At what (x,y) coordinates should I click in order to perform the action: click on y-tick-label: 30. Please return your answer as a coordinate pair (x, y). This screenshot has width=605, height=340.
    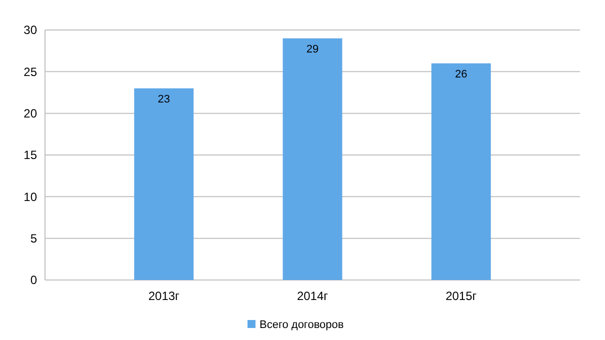
    Looking at the image, I should click on (31, 30).